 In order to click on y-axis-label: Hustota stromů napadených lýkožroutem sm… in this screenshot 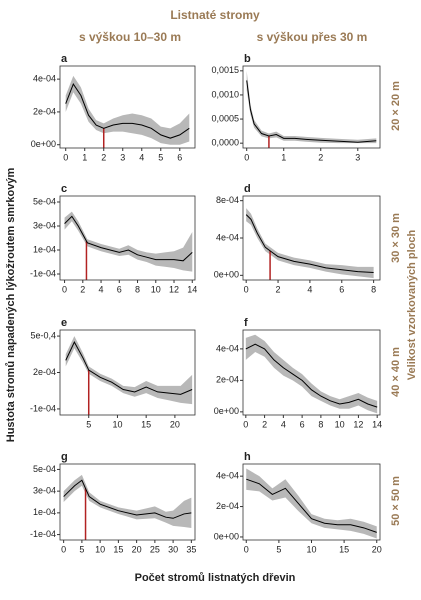, I will do `click(11, 305)`.